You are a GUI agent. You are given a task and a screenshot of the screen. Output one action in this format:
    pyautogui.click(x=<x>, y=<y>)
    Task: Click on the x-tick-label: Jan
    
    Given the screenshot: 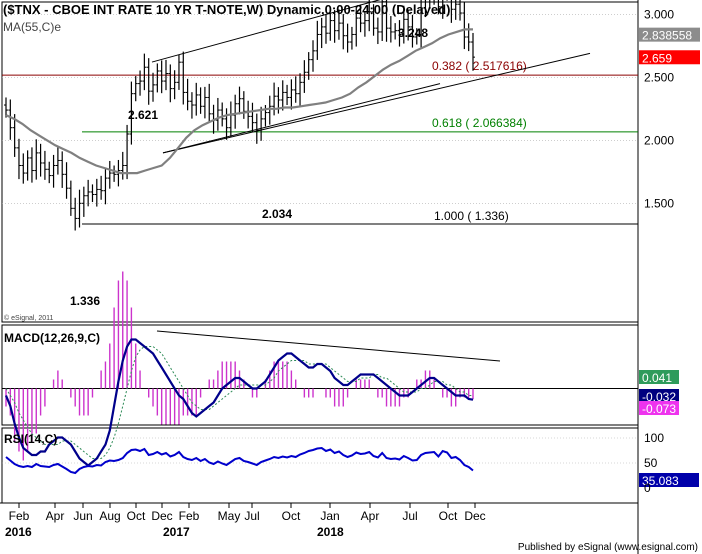 What is the action you would take?
    pyautogui.click(x=329, y=516)
    